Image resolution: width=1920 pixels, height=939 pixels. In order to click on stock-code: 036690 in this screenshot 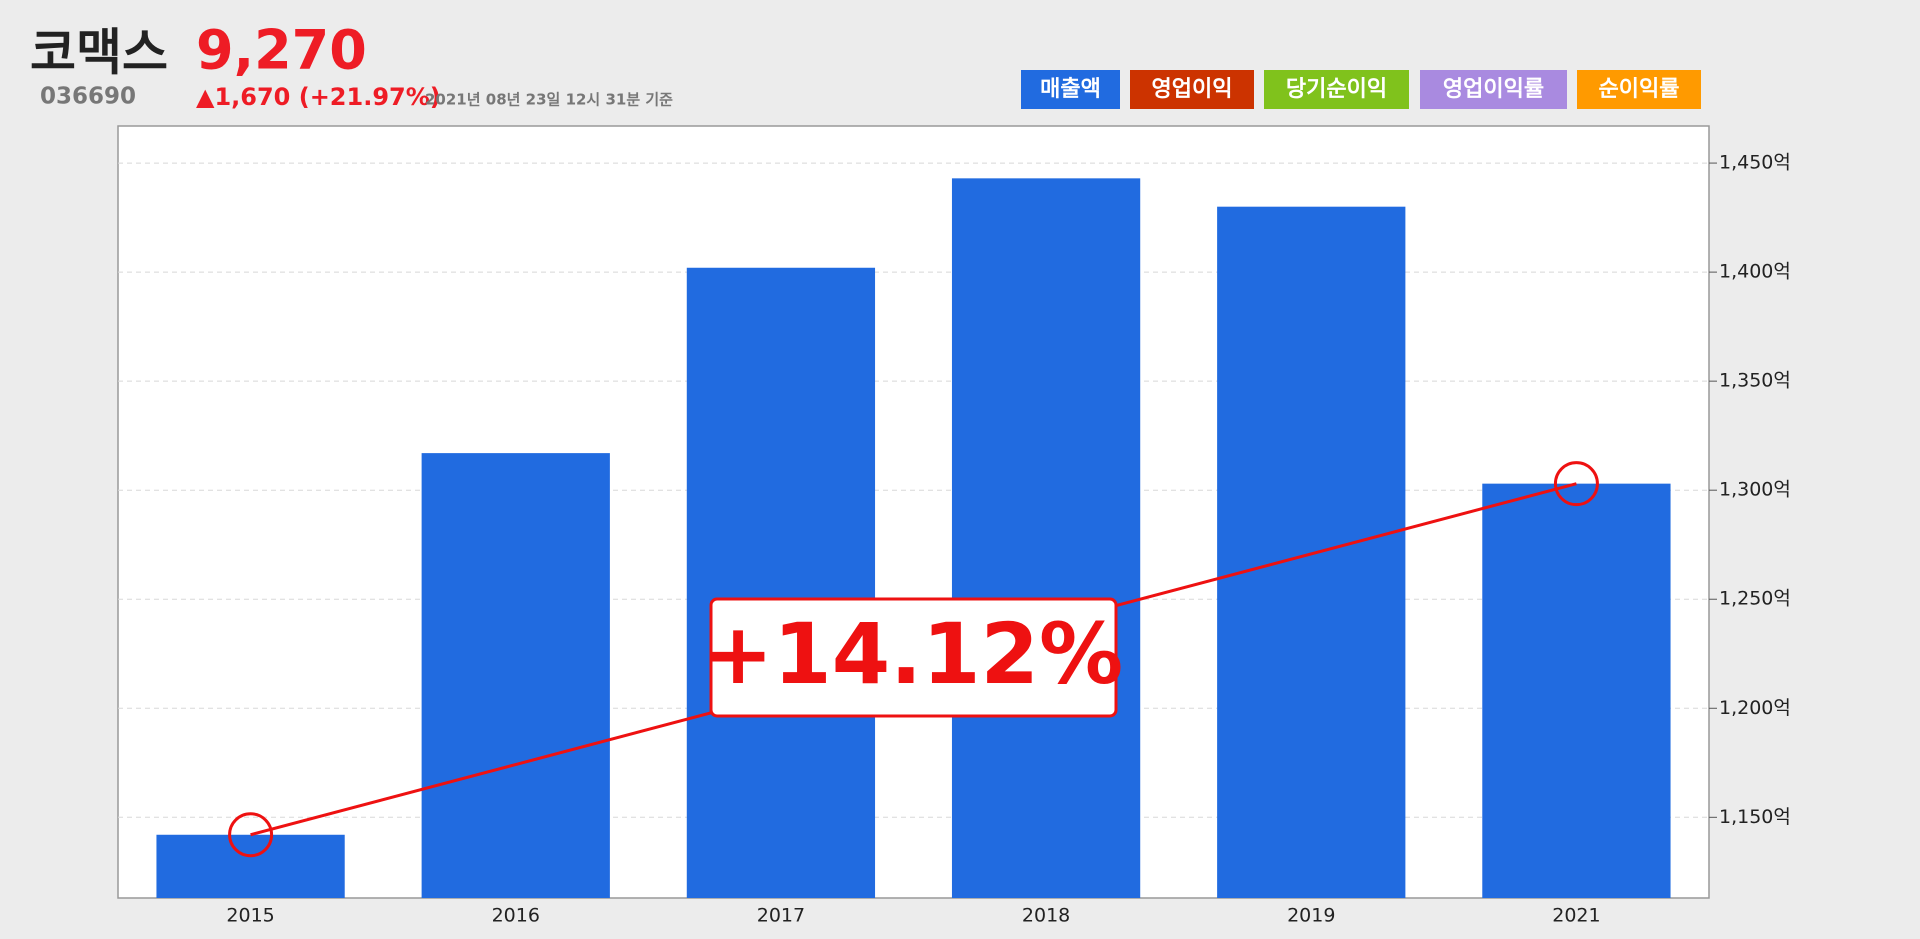, I will do `click(88, 97)`.